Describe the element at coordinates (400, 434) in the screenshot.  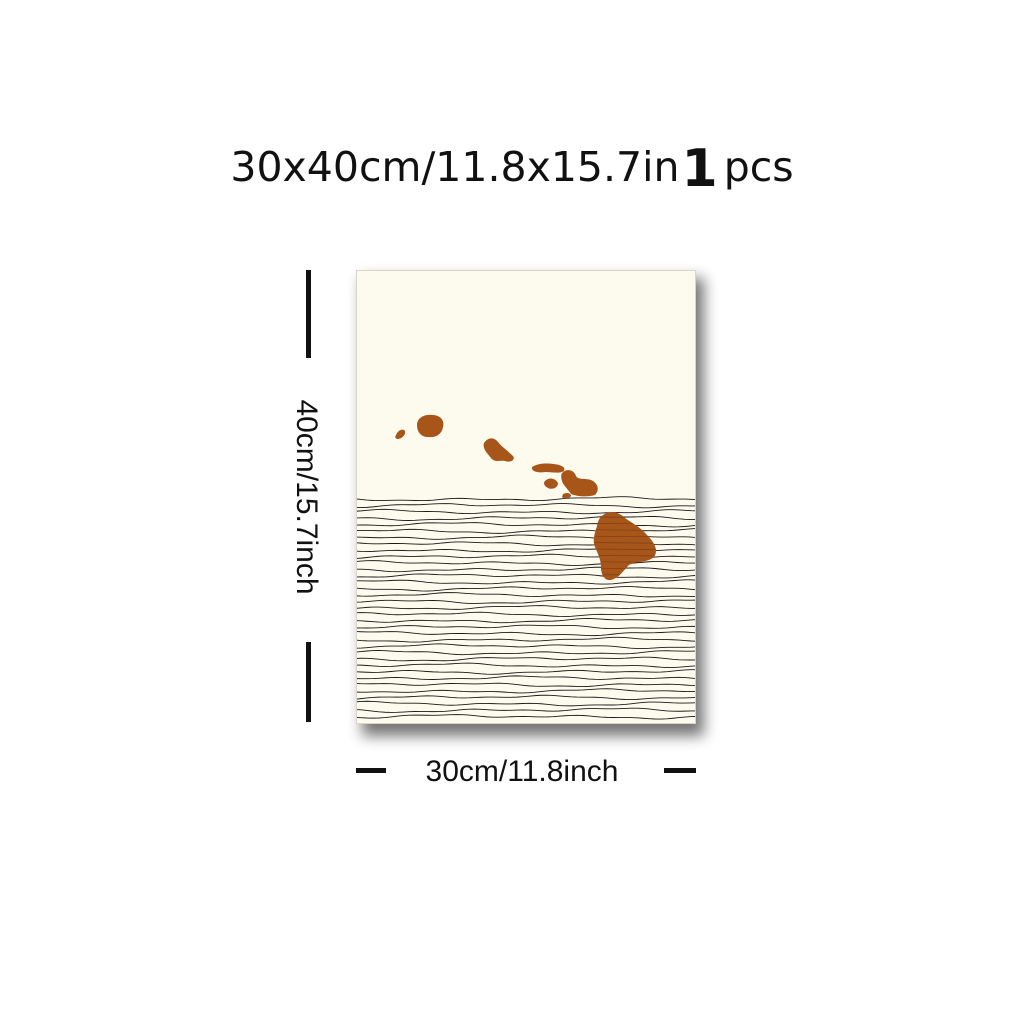
I see `island-niihau` at that location.